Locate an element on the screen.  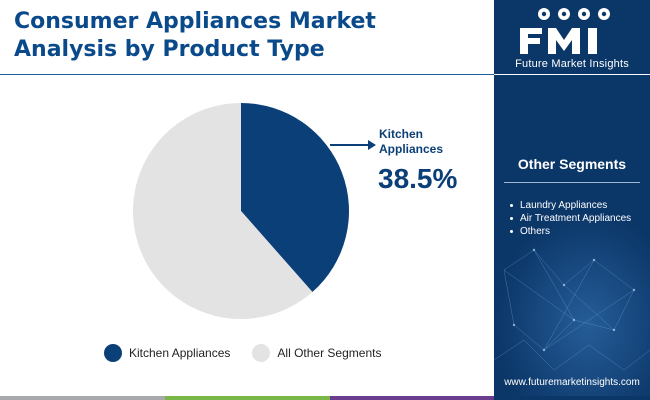
legend-label: All Other Segments is located at coordinates (329, 353).